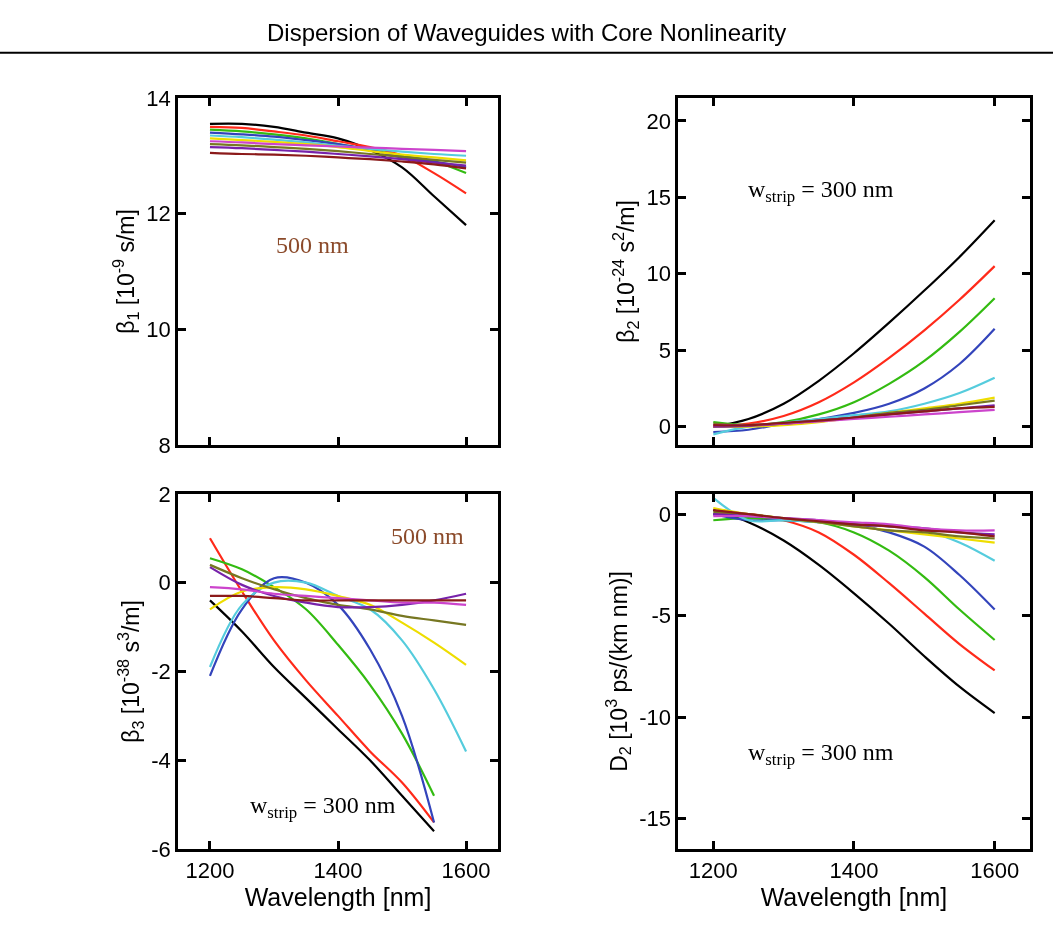 This screenshot has width=1053, height=929. What do you see at coordinates (658, 197) in the screenshot?
I see `y-tick-label: 15` at bounding box center [658, 197].